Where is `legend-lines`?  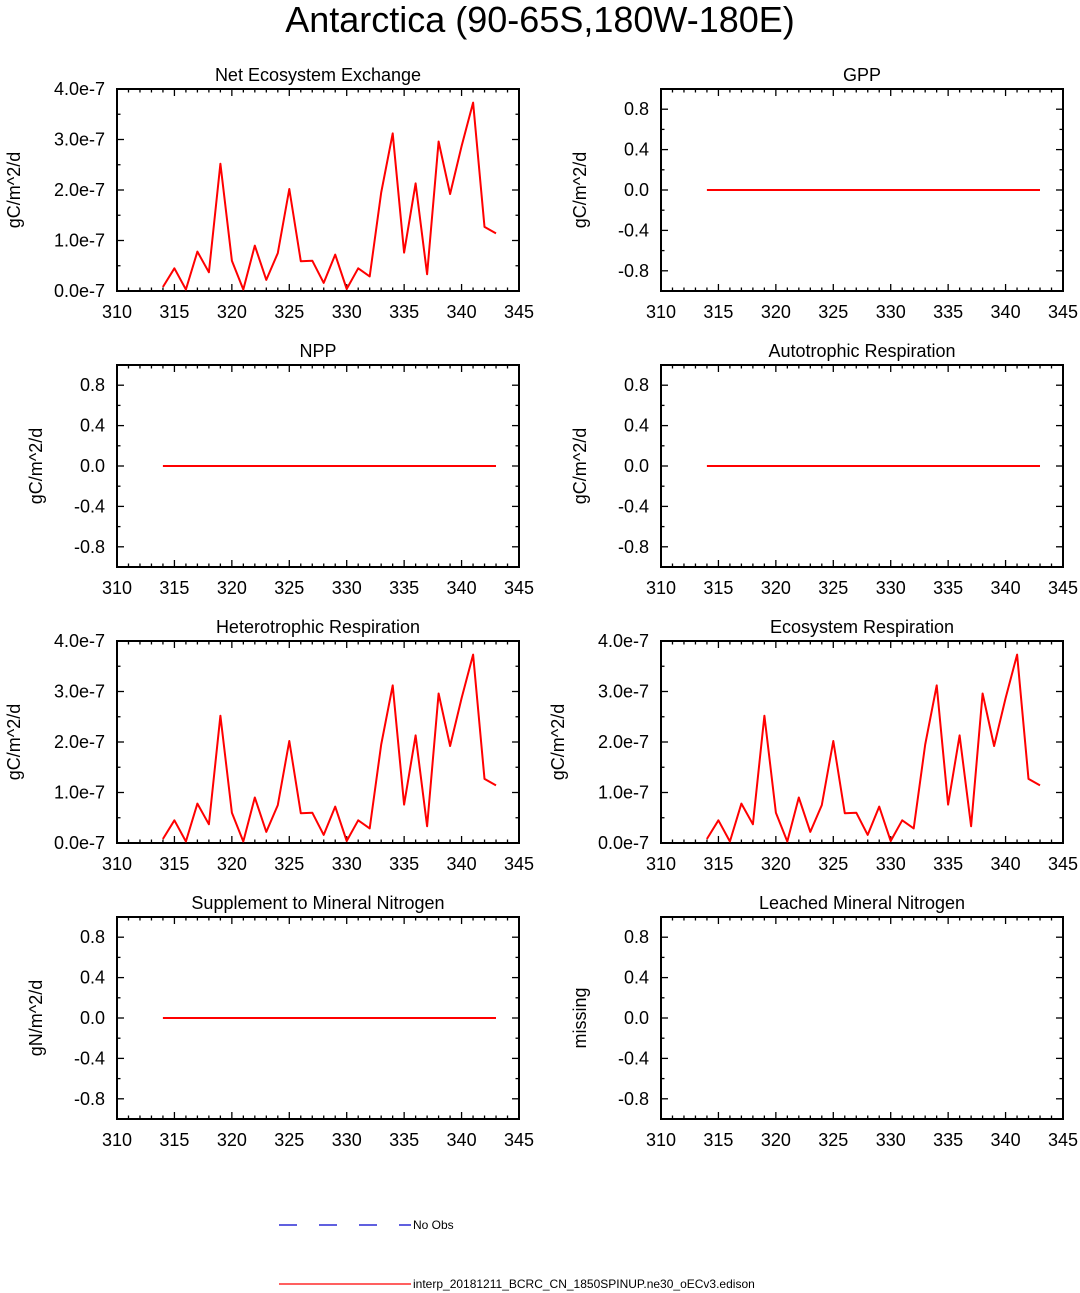
legend-lines is located at coordinates (345, 1254).